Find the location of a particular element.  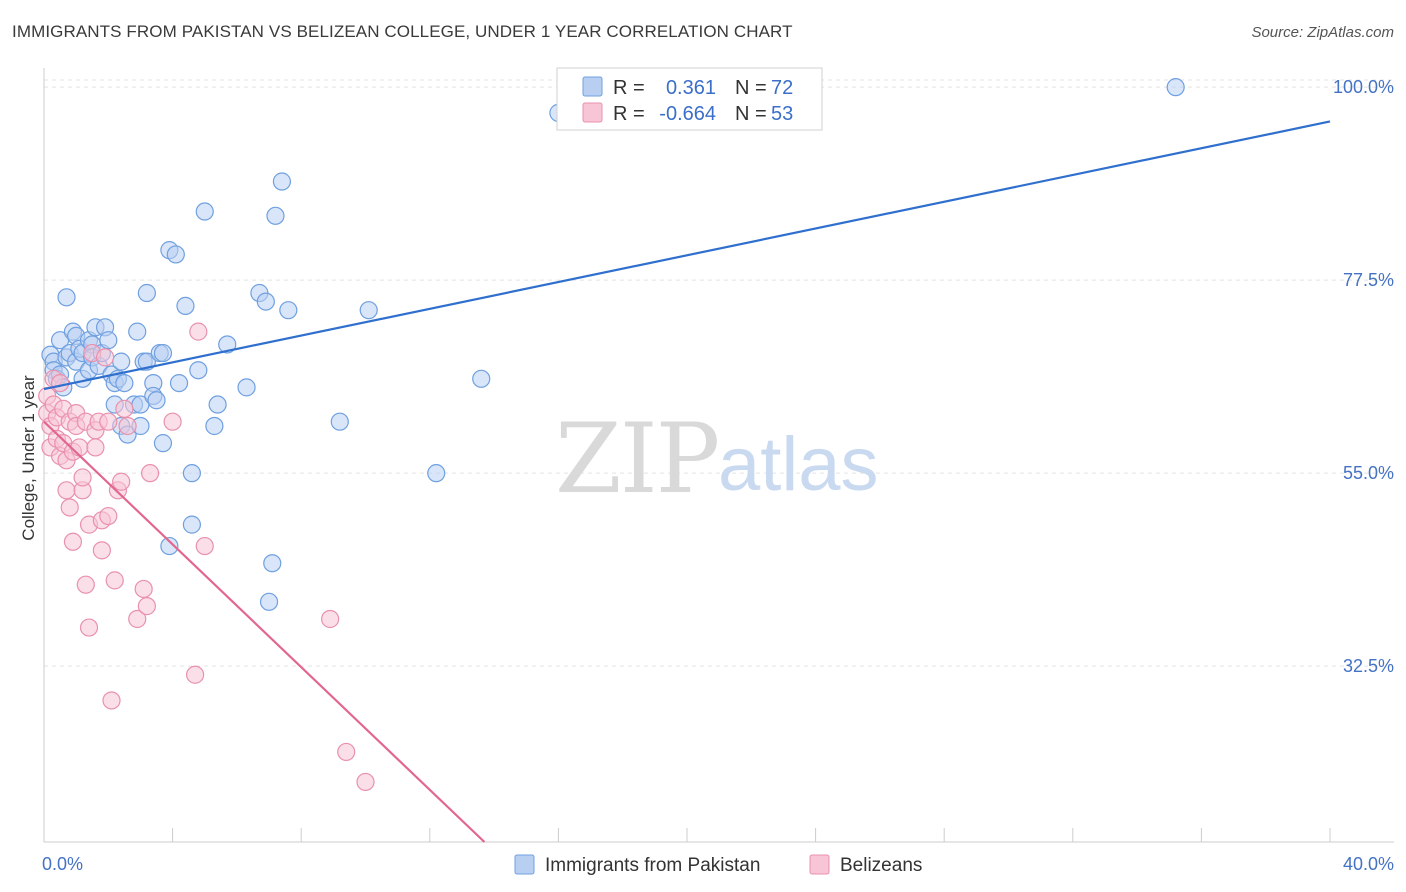

bottom-legend-swatch-belizeans is located at coordinates (819, 864).